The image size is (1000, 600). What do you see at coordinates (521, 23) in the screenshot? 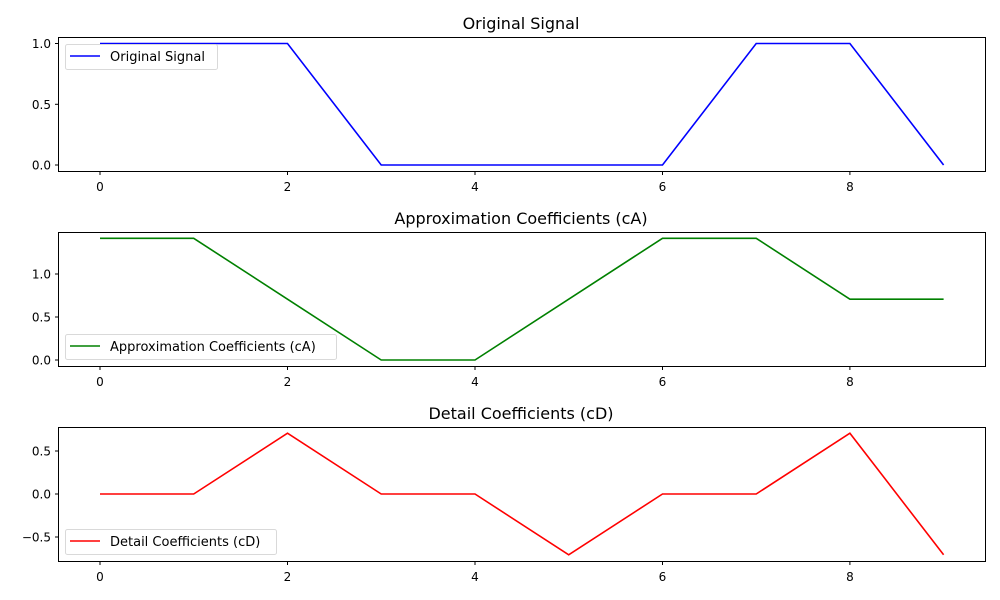
I see `subplot-title: Original Signal` at bounding box center [521, 23].